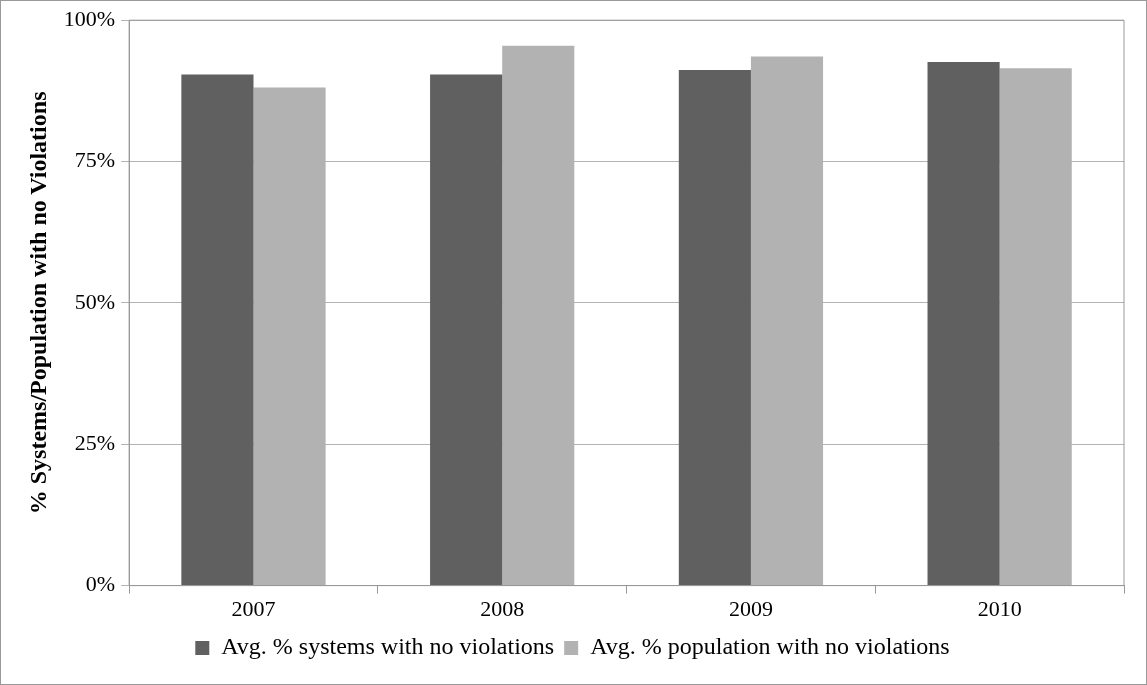 This screenshot has width=1147, height=685. I want to click on y-tick-label: 25%, so click(95, 443).